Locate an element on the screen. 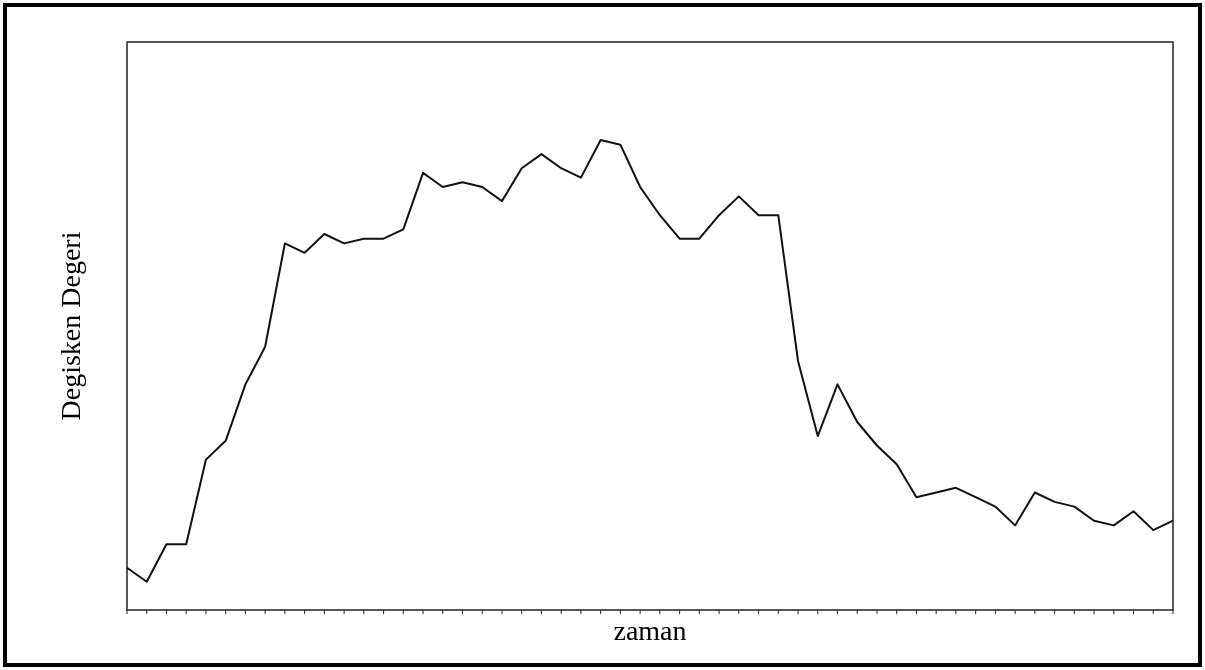  y-axis-title: Degisken Degeri is located at coordinates (70, 326).